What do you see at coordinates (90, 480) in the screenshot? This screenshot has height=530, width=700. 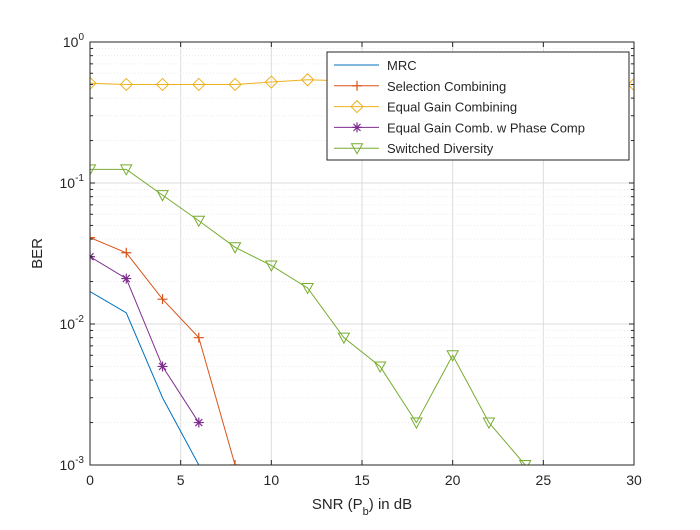 I see `x-tick-label: 0` at bounding box center [90, 480].